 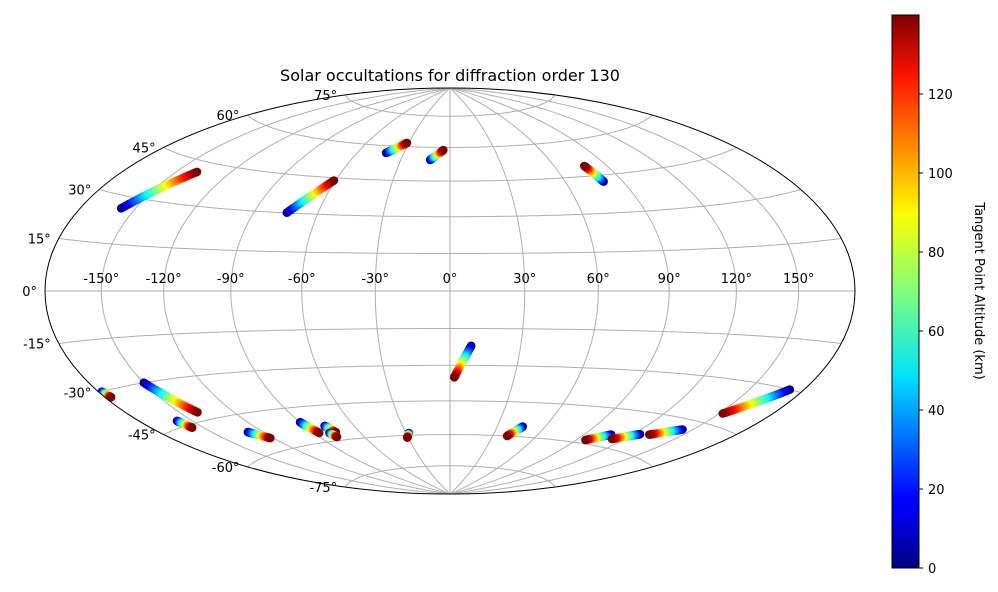 I want to click on longitude-tick-label: 120°, so click(x=736, y=279).